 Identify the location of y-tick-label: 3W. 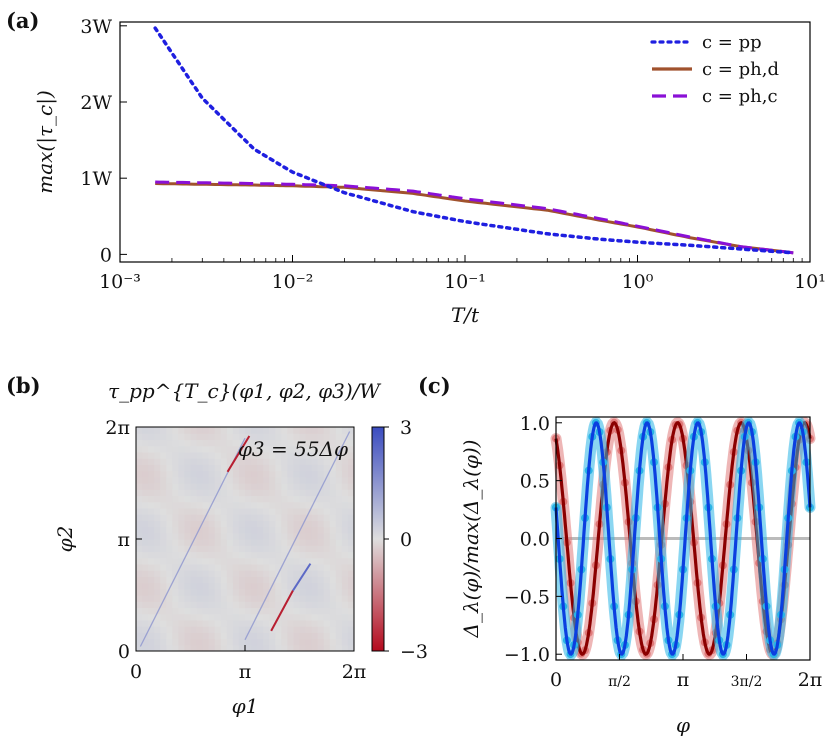
(96, 27).